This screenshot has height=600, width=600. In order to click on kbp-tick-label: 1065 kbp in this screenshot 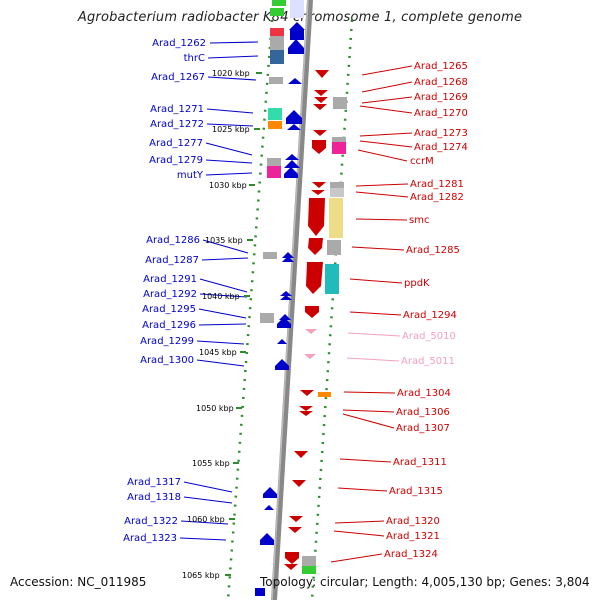, I will do `click(201, 575)`.